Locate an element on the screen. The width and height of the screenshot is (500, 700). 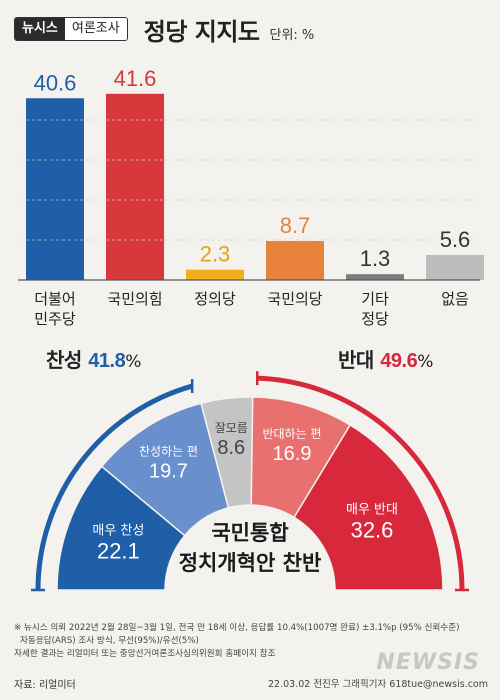
disagree-unit: % is located at coordinates (425, 362).